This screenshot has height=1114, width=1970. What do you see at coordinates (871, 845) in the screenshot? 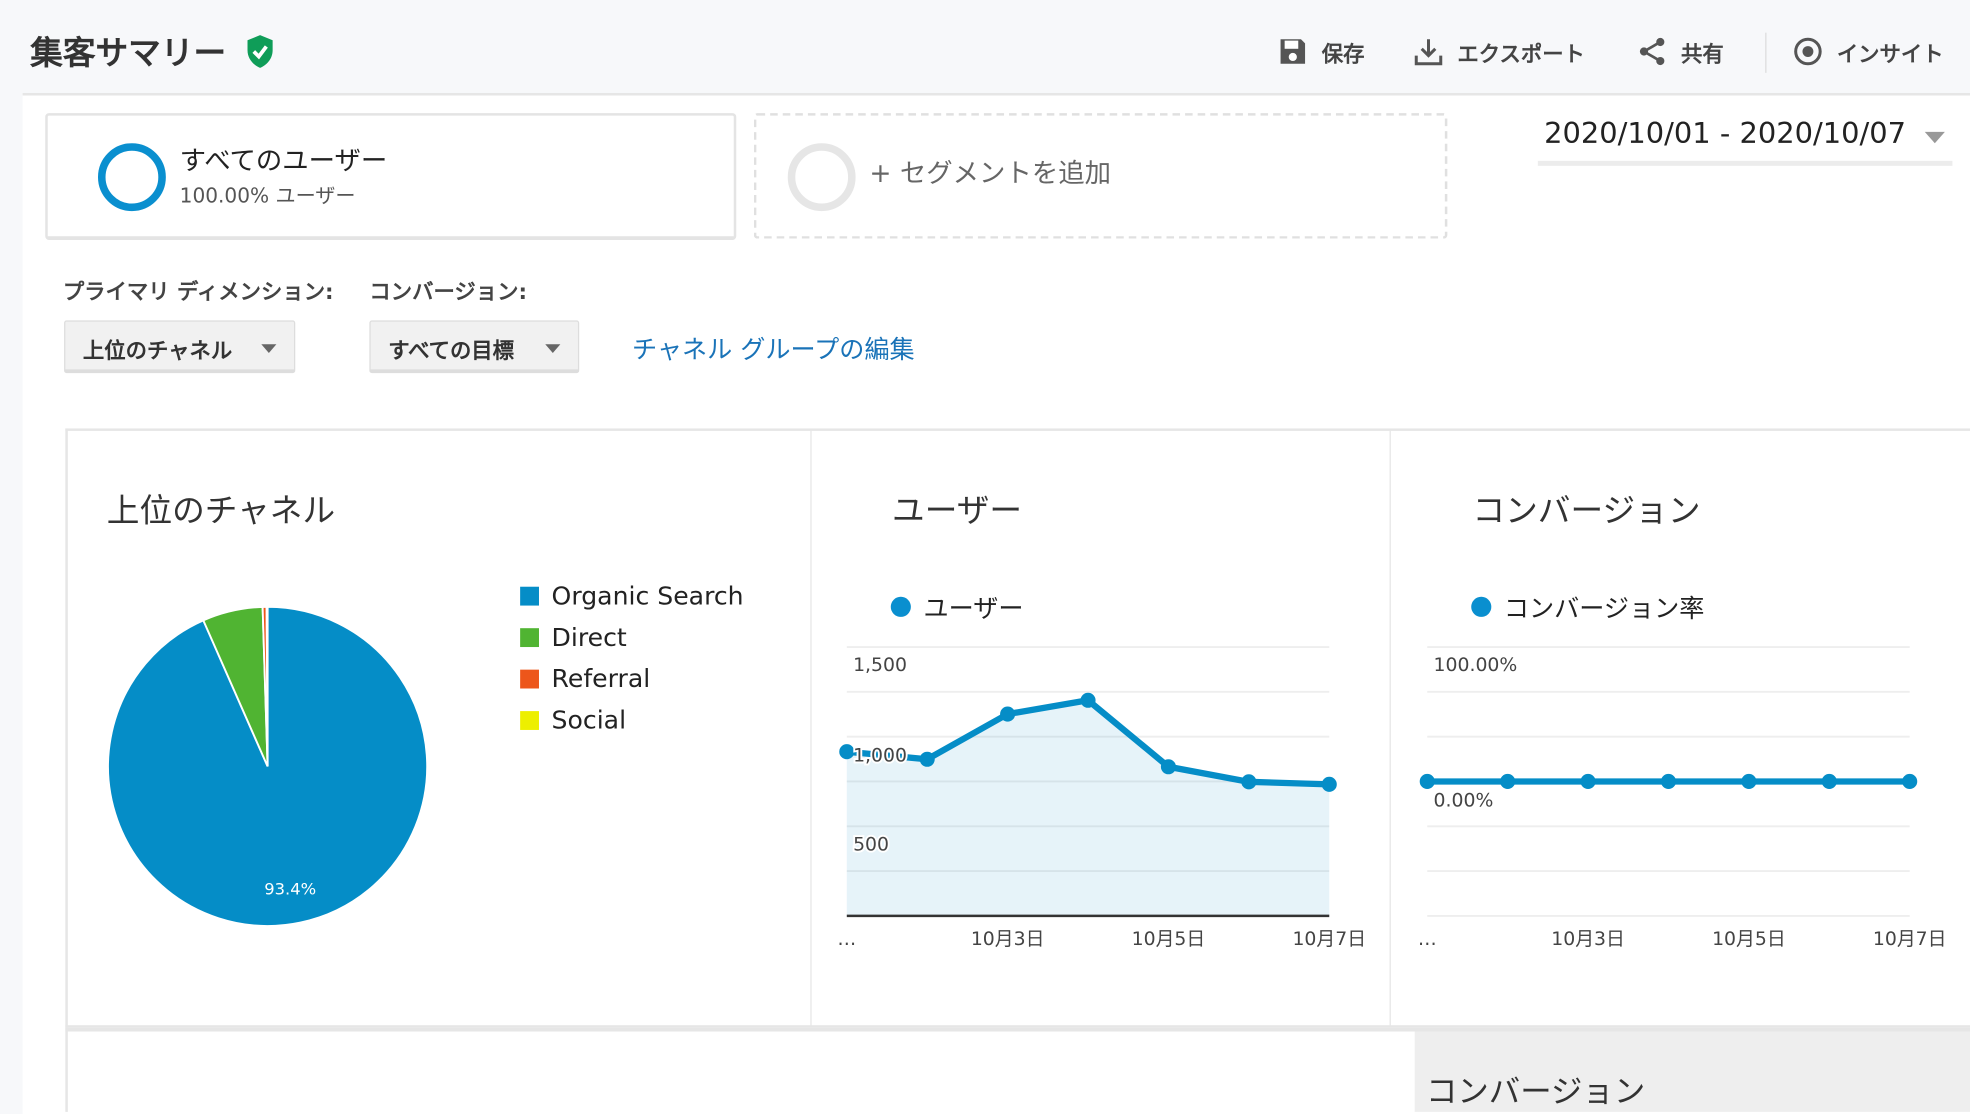
I see `y-tick-label: 500` at bounding box center [871, 845].